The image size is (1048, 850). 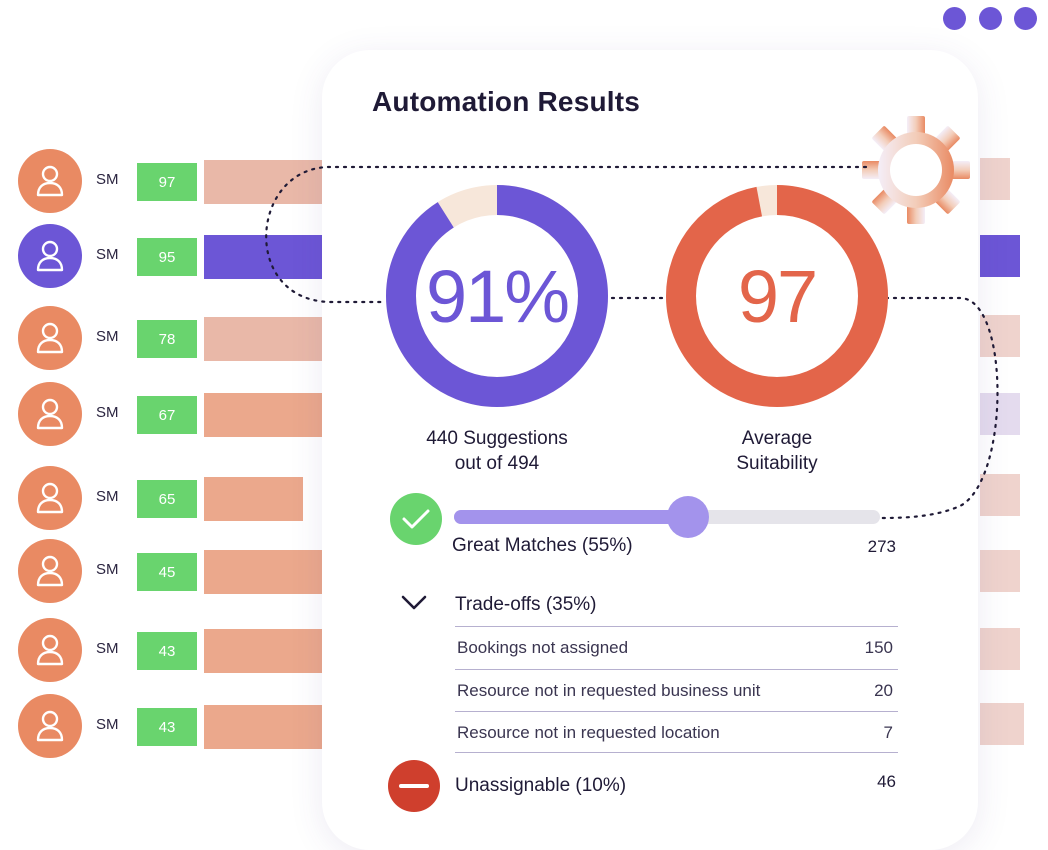 I want to click on resource-row: SM 97, so click(x=165, y=182).